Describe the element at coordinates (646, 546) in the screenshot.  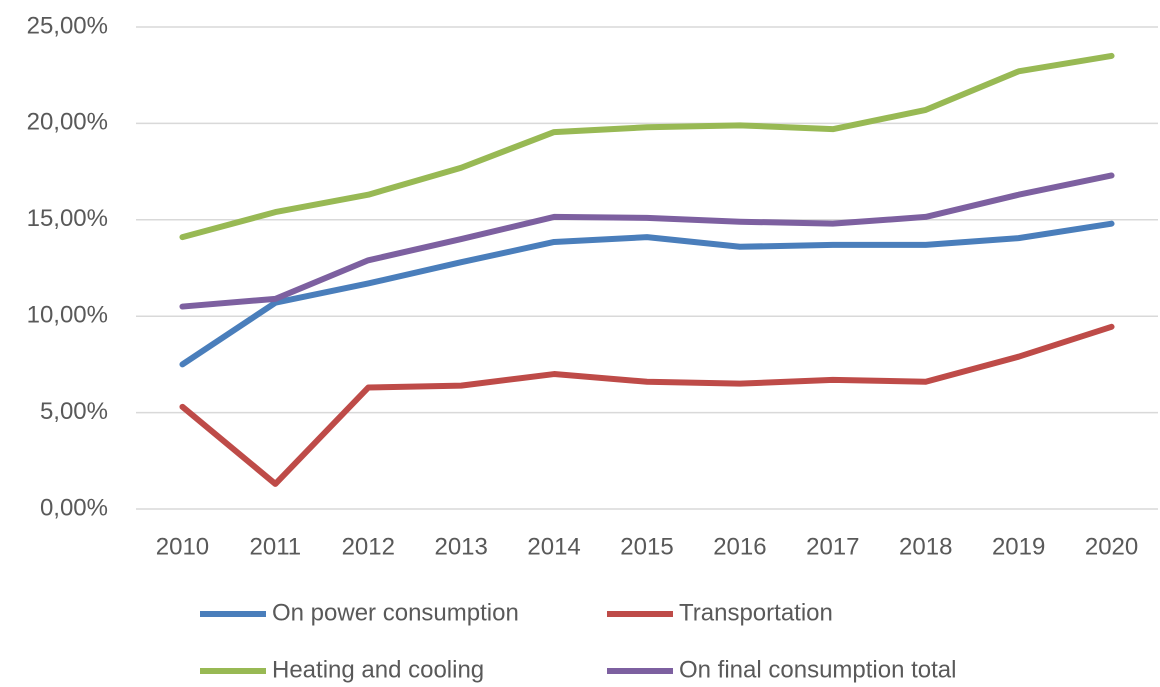
I see `x-tick-label: 2015` at that location.